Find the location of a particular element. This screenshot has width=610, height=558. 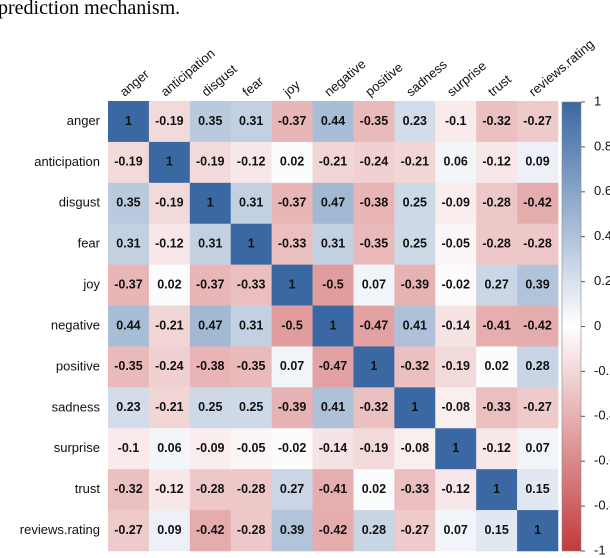

colorbar-tick-label: -0.2 is located at coordinates (602, 370).